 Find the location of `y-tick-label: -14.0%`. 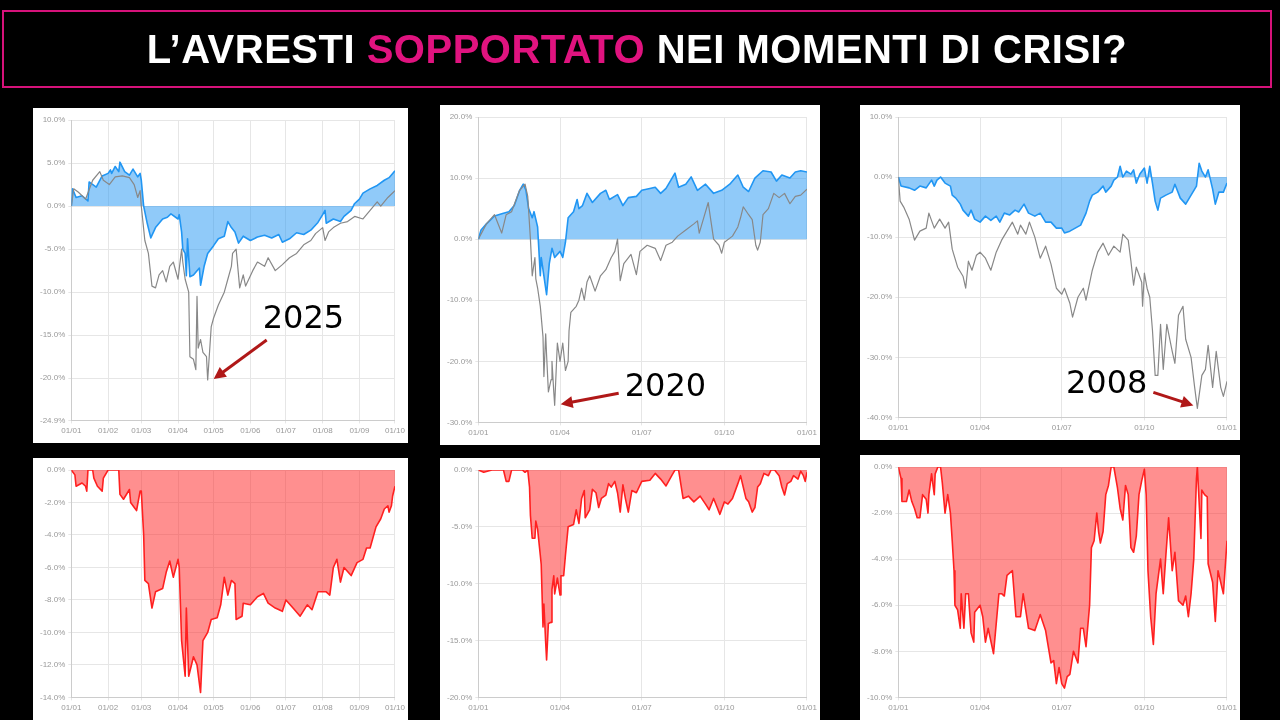

y-tick-label: -14.0% is located at coordinates (52, 697).